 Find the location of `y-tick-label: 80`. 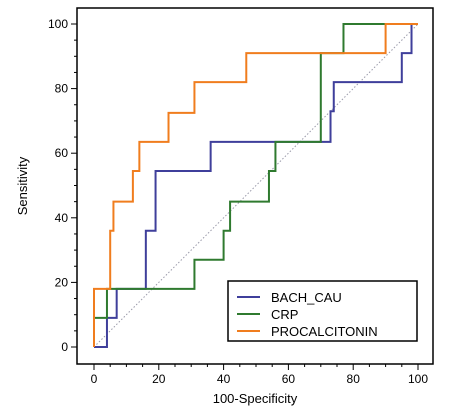

y-tick-label: 80 is located at coordinates (62, 89).